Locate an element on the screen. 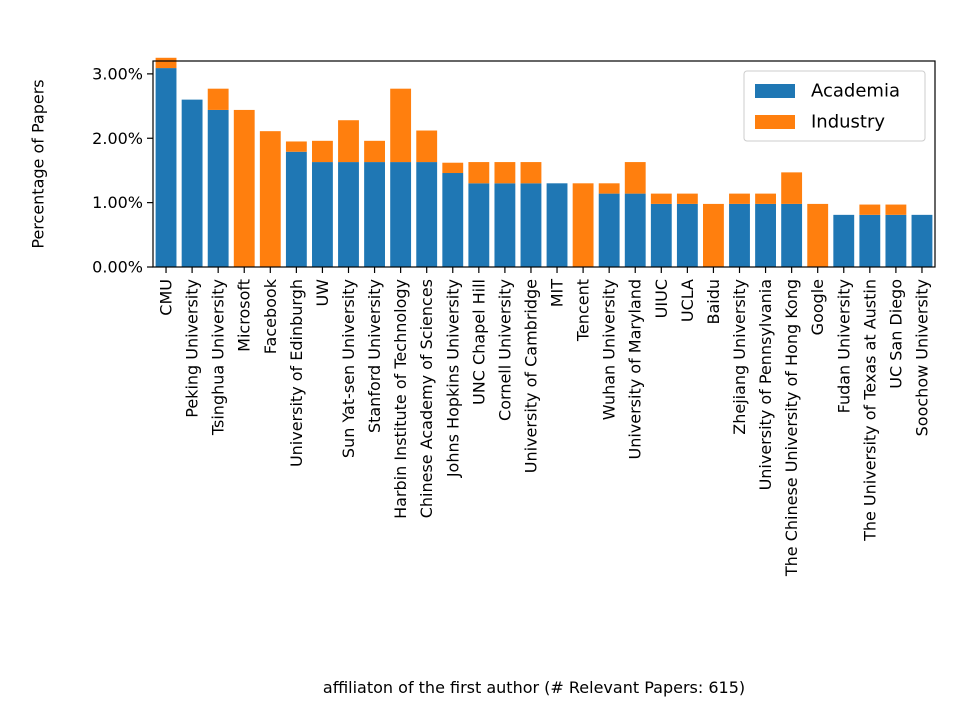 The height and width of the screenshot is (720, 960). bar-academia-chinese-academy-of-sciences is located at coordinates (427, 214).